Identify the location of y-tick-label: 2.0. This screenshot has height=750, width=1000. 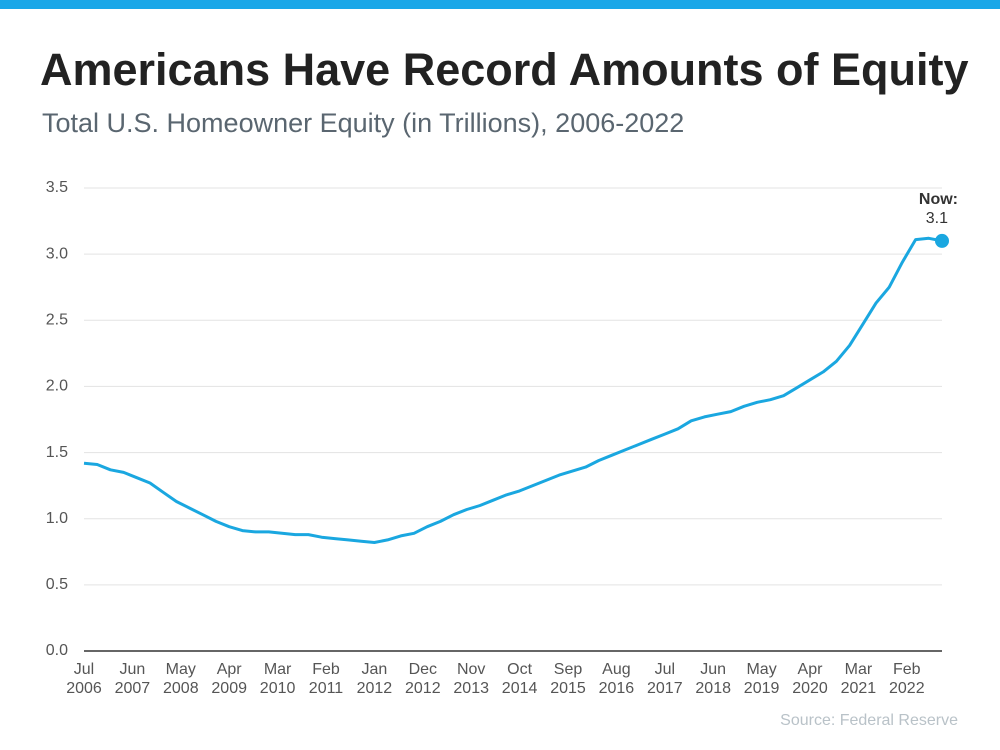
(57, 386).